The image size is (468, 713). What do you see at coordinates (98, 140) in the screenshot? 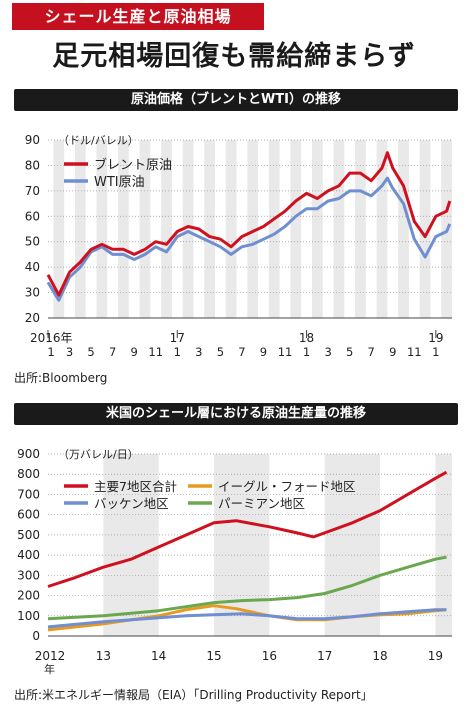
I see `chart1-y-axis-label: （ドル/バレル）` at bounding box center [98, 140].